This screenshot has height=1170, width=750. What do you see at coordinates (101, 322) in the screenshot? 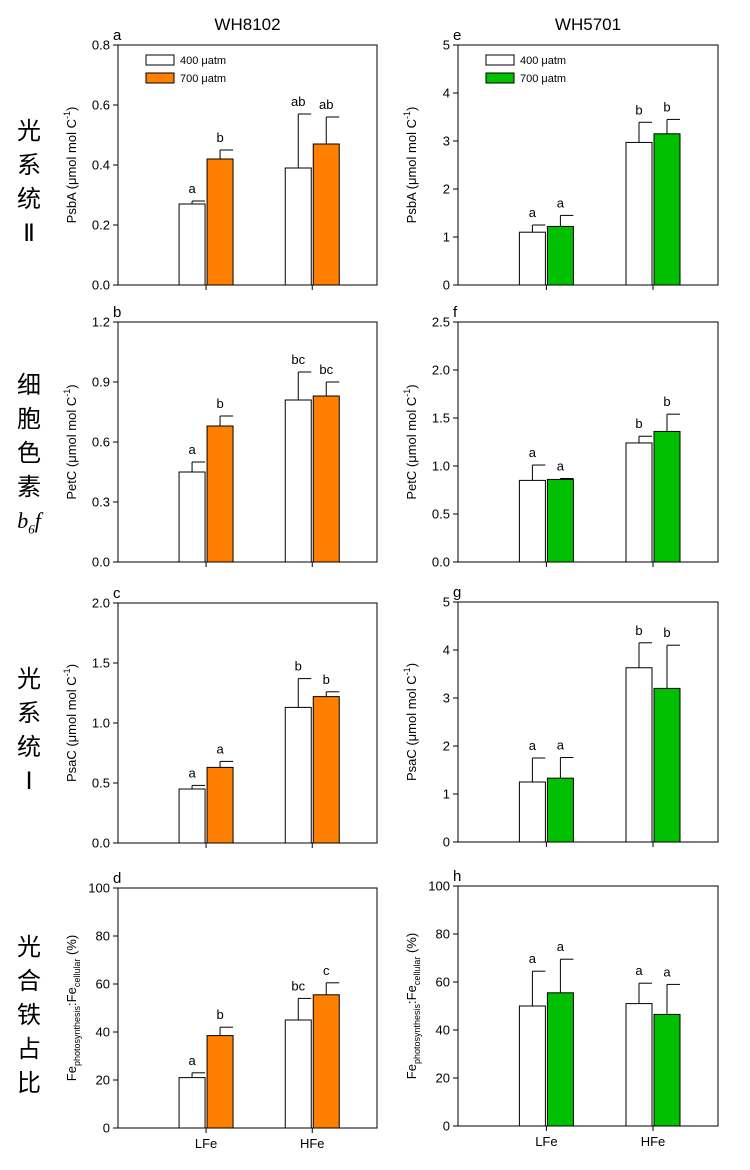
I see `y-tick-label: 1.2` at bounding box center [101, 322].